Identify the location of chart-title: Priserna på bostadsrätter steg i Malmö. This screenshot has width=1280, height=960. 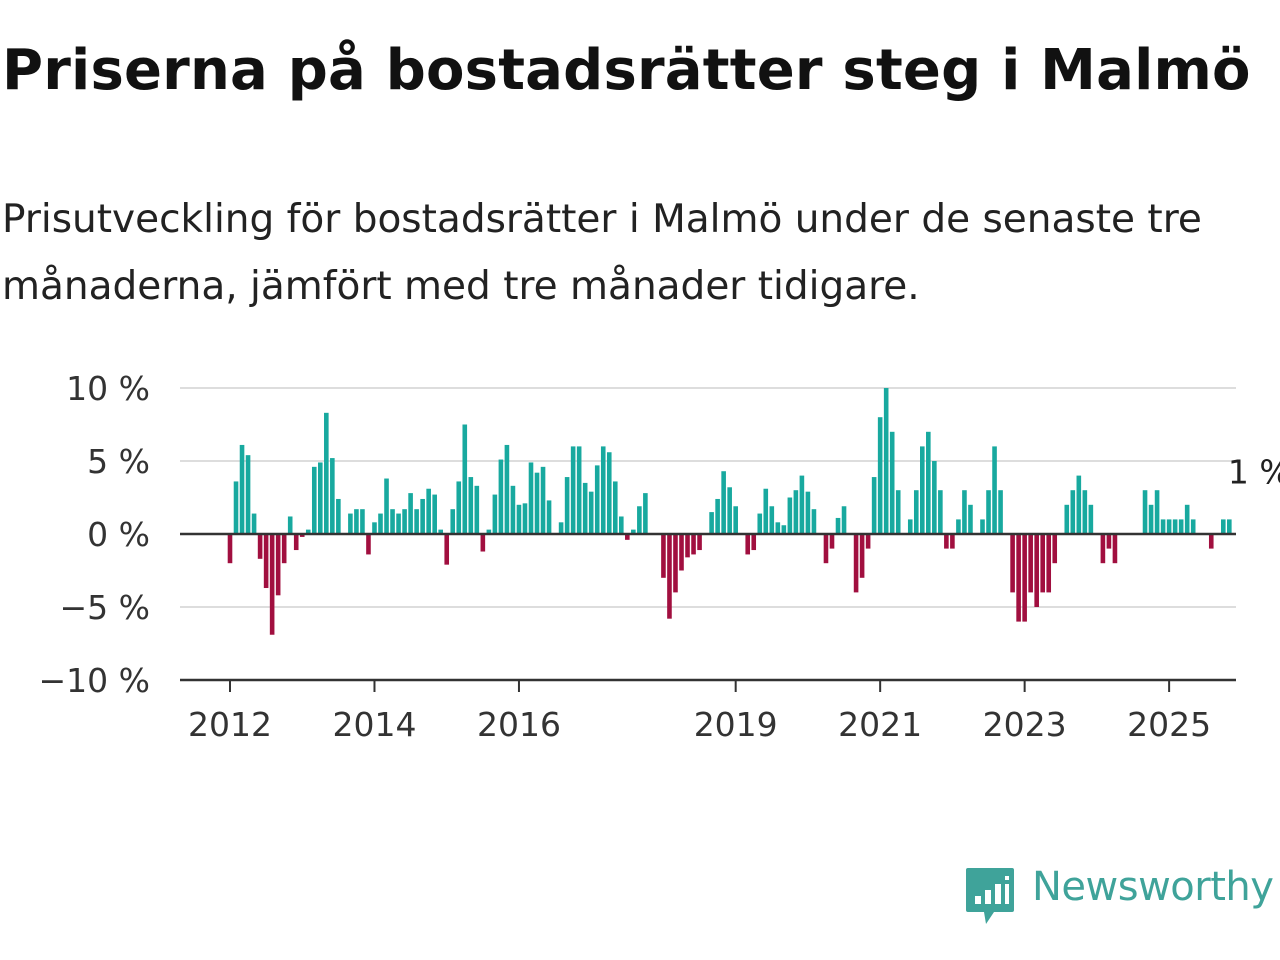
(626, 70).